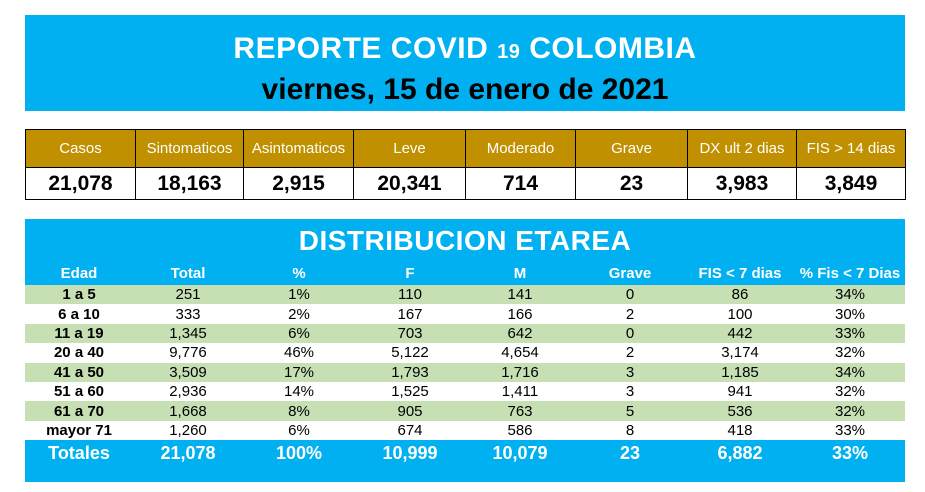 Image resolution: width=925 pixels, height=492 pixels. What do you see at coordinates (740, 430) in the screenshot?
I see `cell-fis7: 418` at bounding box center [740, 430].